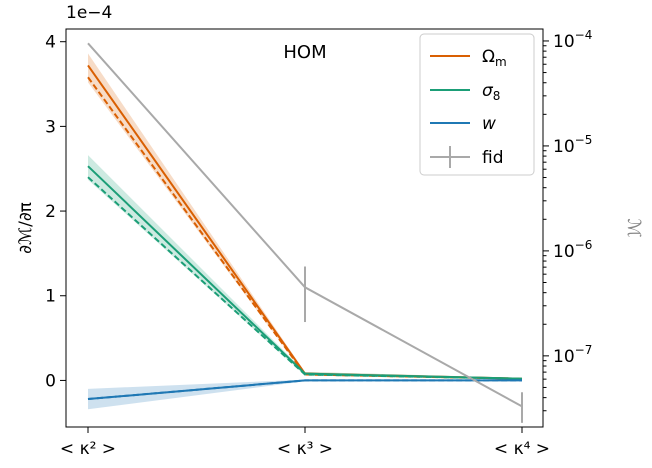  Describe the element at coordinates (50, 127) in the screenshot. I see `y-tick-label: 3` at that location.